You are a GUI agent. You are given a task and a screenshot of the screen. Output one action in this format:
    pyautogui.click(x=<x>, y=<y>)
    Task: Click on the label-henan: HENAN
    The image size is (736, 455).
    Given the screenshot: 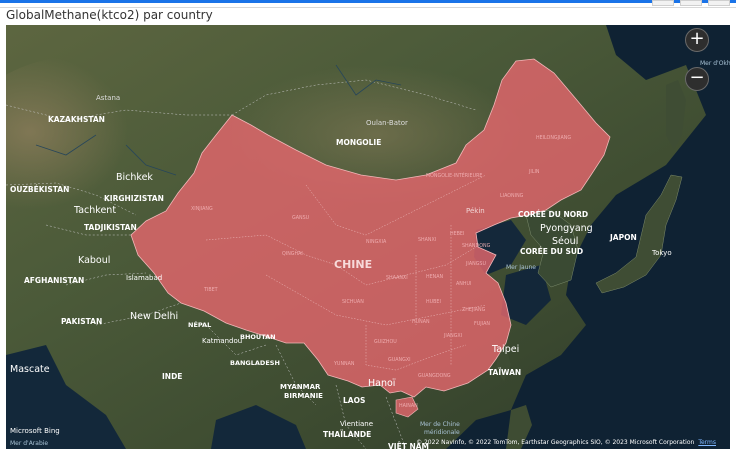 What is the action you would take?
    pyautogui.click(x=435, y=277)
    